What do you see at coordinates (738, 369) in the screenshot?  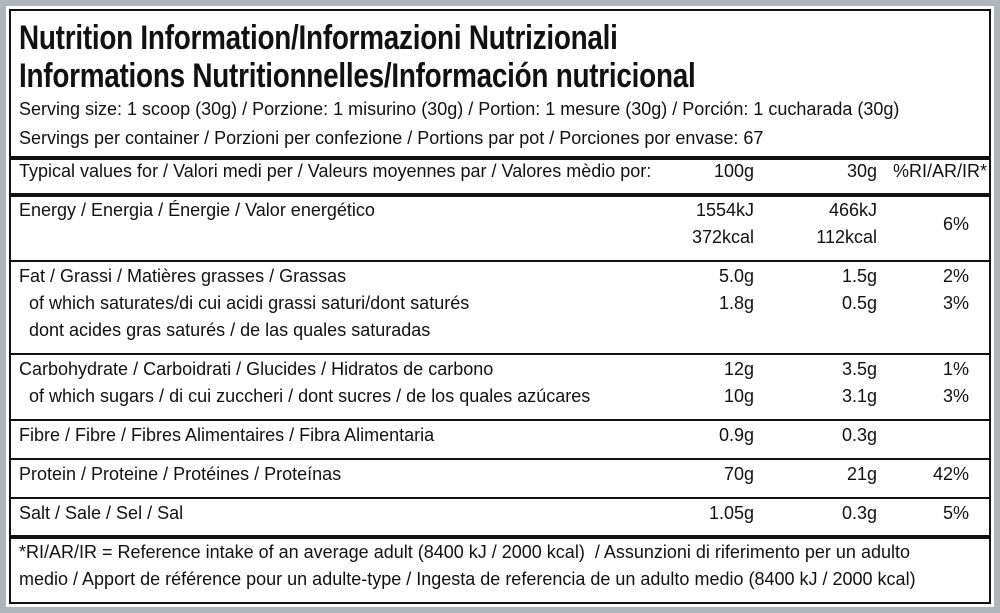 I see `value-per-100g: 12g` at bounding box center [738, 369].